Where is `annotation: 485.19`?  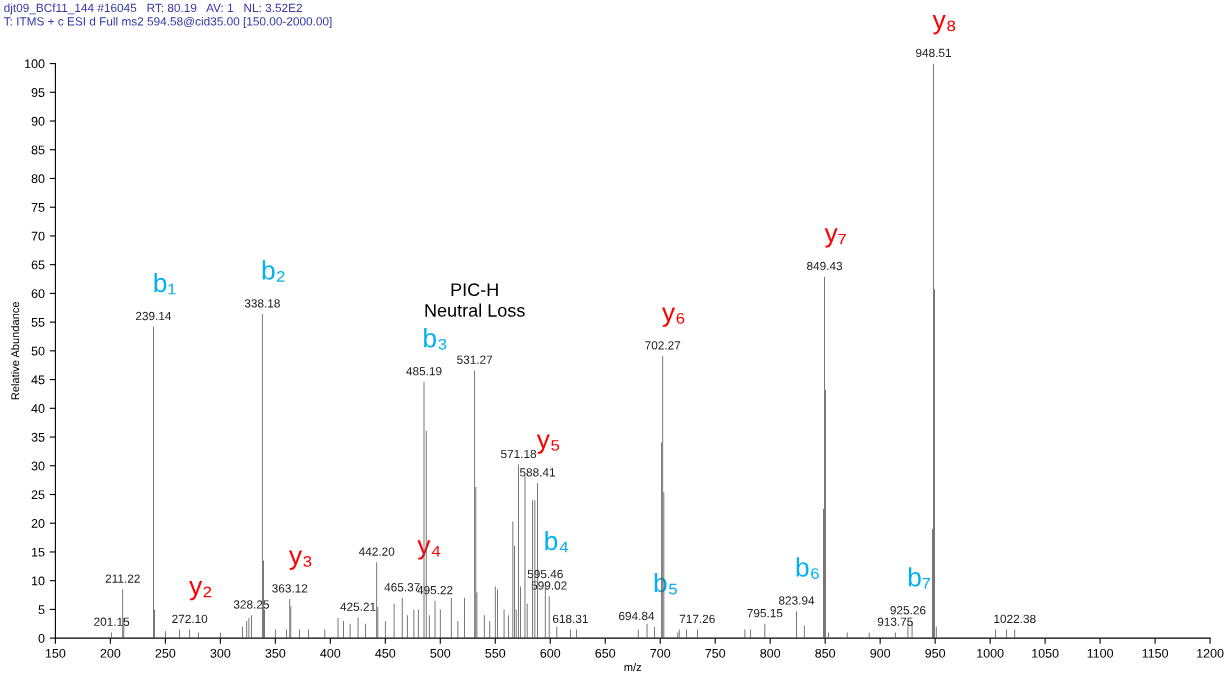 annotation: 485.19 is located at coordinates (424, 371).